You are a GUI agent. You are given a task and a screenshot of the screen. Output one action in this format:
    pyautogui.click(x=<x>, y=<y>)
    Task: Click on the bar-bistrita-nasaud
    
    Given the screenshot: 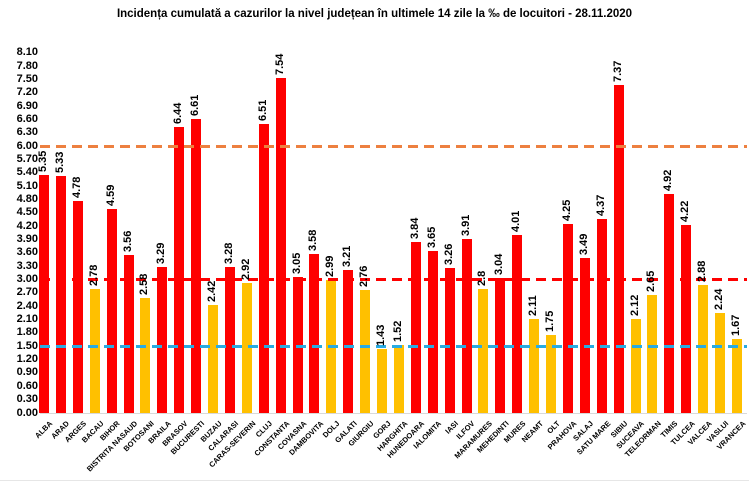 What is the action you would take?
    pyautogui.click(x=128, y=333)
    